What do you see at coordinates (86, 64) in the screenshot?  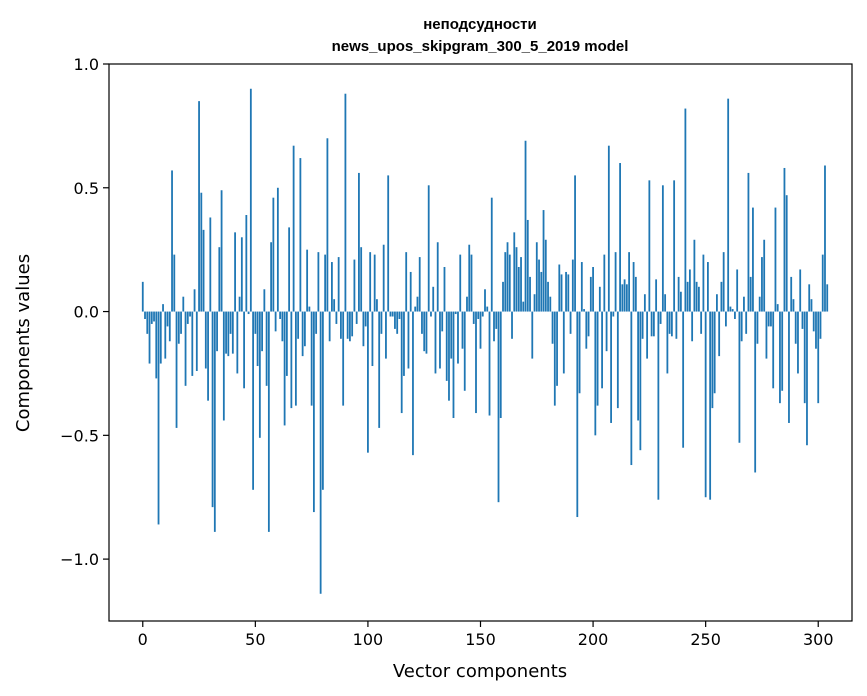 I see `y-tick-label: 1.0` at bounding box center [86, 64].